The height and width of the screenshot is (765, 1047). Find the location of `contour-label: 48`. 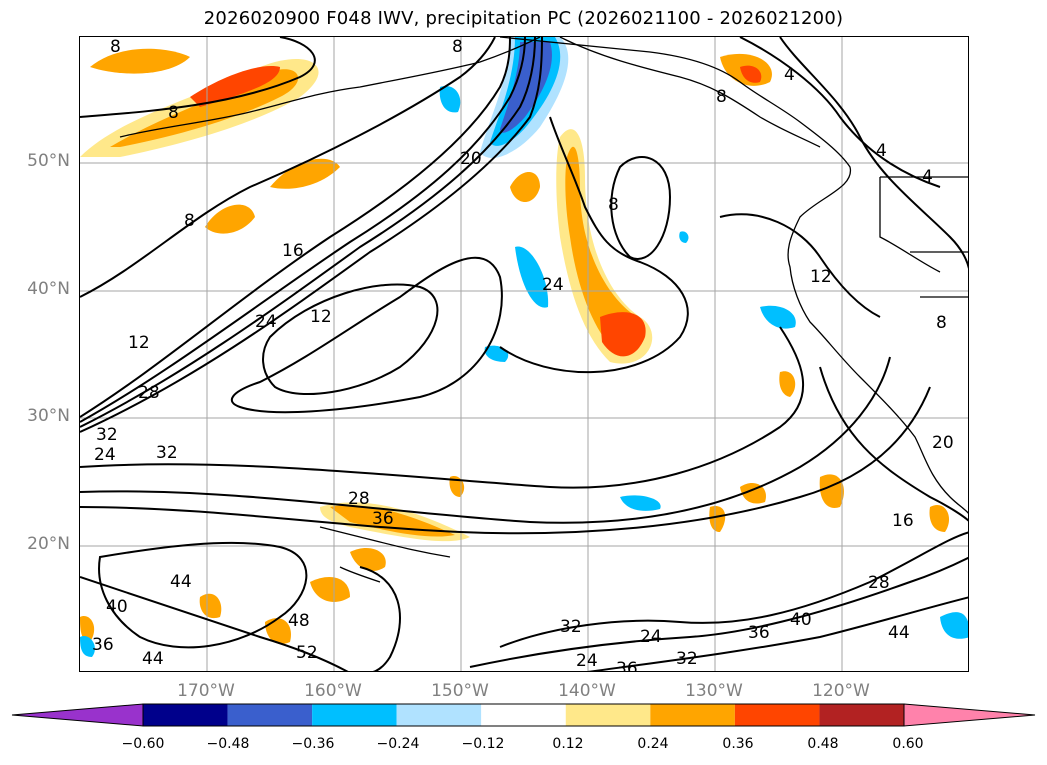

contour-label: 48 is located at coordinates (299, 621).